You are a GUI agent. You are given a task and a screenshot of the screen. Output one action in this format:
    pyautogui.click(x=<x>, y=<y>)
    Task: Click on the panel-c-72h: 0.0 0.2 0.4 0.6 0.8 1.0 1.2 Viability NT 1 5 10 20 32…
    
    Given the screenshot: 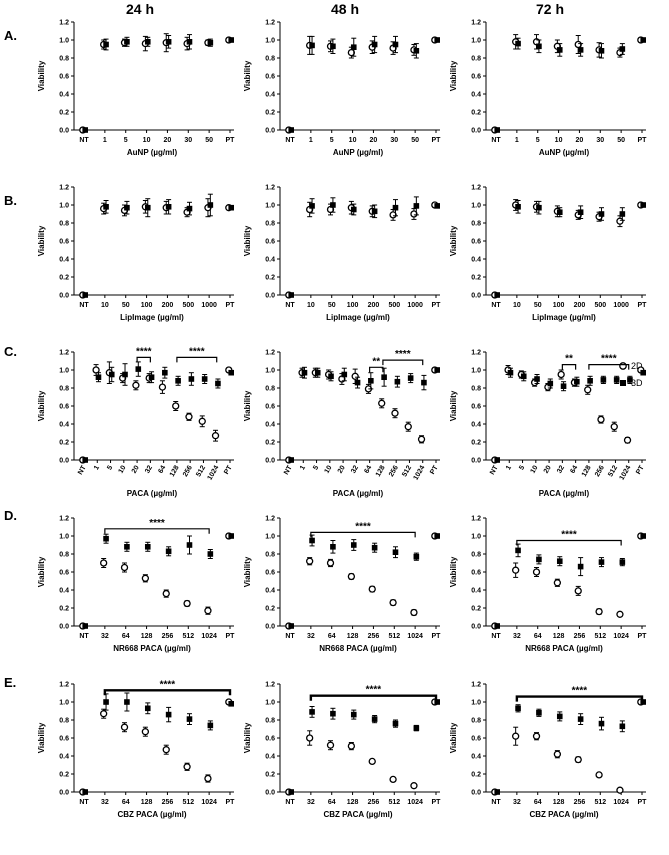 What is the action you would take?
    pyautogui.click(x=547, y=424)
    